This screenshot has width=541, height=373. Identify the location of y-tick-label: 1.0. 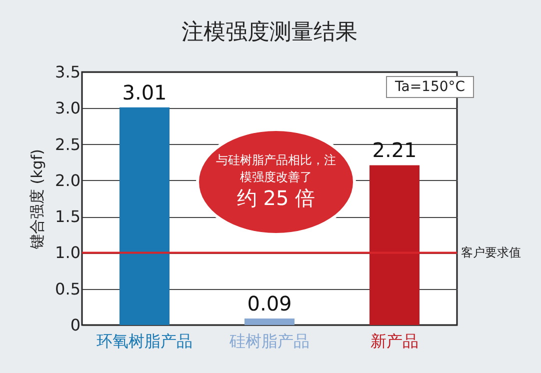
(67, 252).